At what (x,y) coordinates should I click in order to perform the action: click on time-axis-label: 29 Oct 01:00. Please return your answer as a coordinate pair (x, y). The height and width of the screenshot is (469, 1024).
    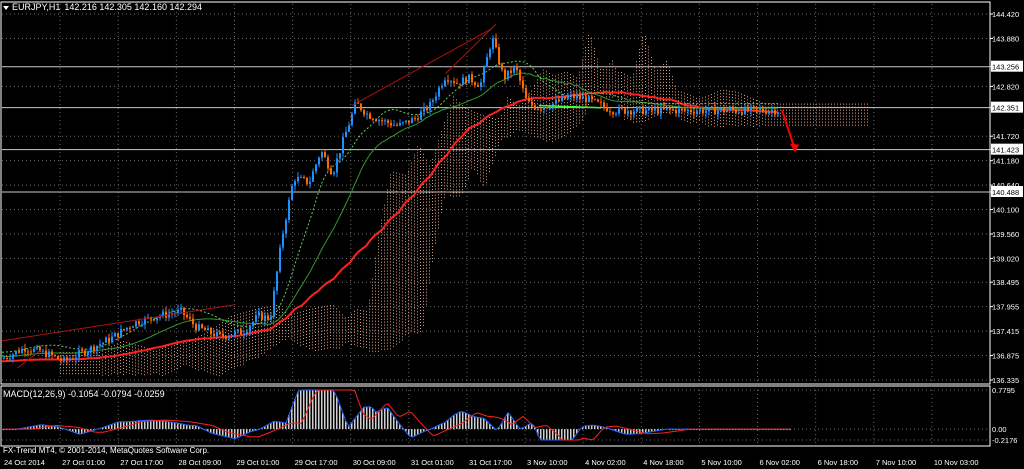
    Looking at the image, I should click on (257, 462).